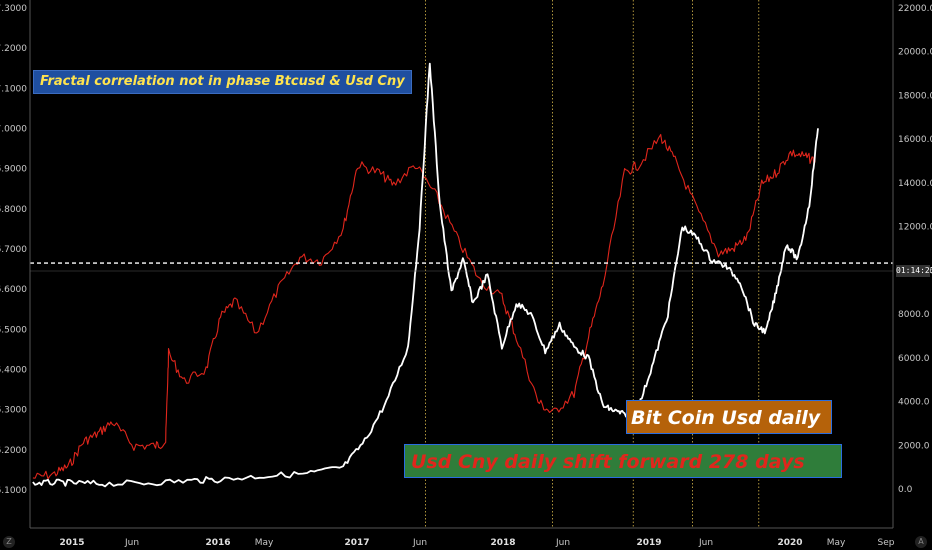 The height and width of the screenshot is (550, 932). What do you see at coordinates (915, 184) in the screenshot?
I see `right-tick-label: 14000.0` at bounding box center [915, 184].